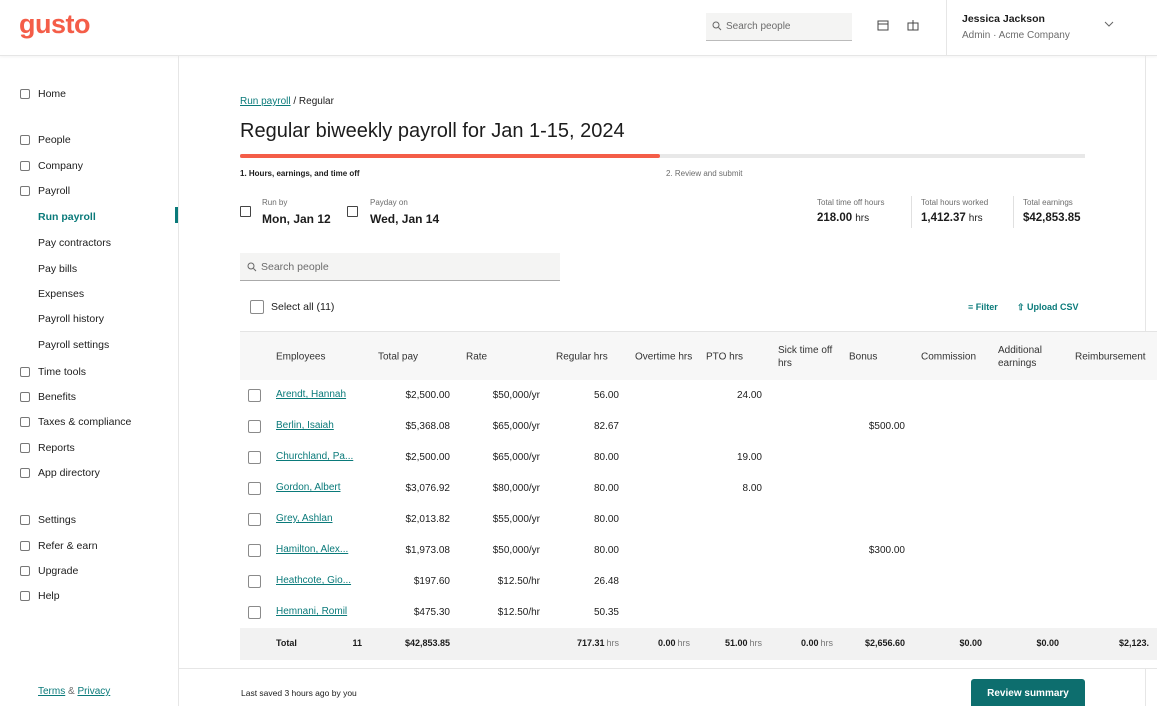  I want to click on table-value: $500.00, so click(886, 426).